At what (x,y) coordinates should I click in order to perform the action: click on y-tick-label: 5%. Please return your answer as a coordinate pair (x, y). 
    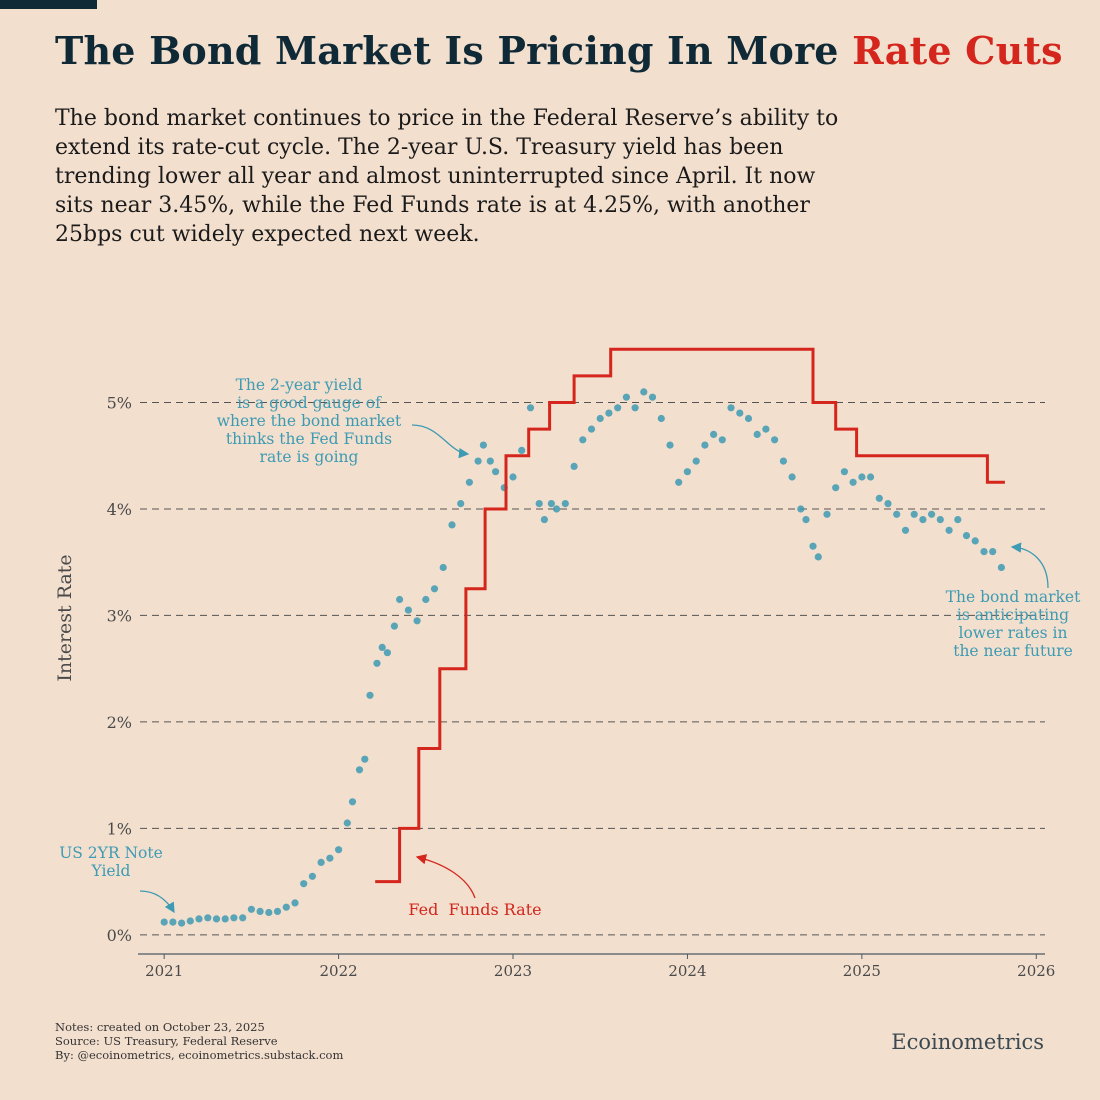
    Looking at the image, I should click on (119, 402).